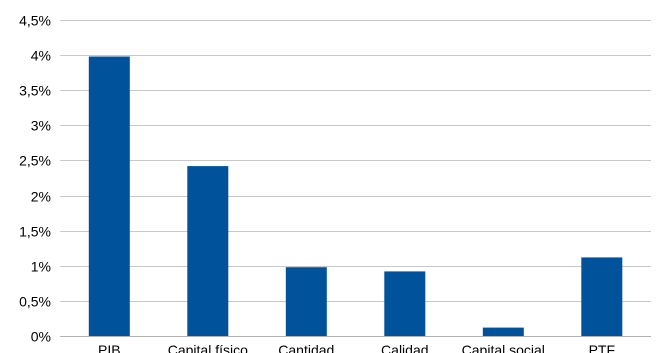 This screenshot has height=353, width=658. What do you see at coordinates (41, 56) in the screenshot?
I see `y-tick-label: 4%` at bounding box center [41, 56].